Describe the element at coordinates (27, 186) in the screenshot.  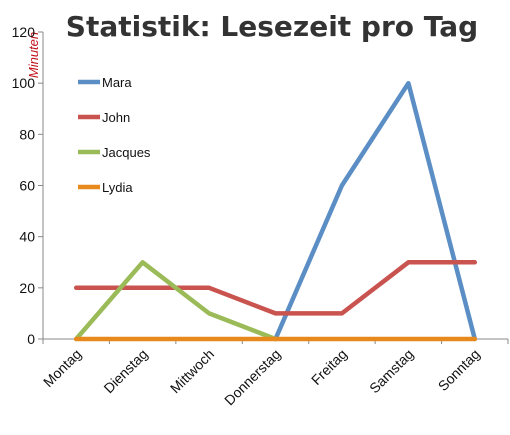
I see `y-tick-label: 60` at that location.